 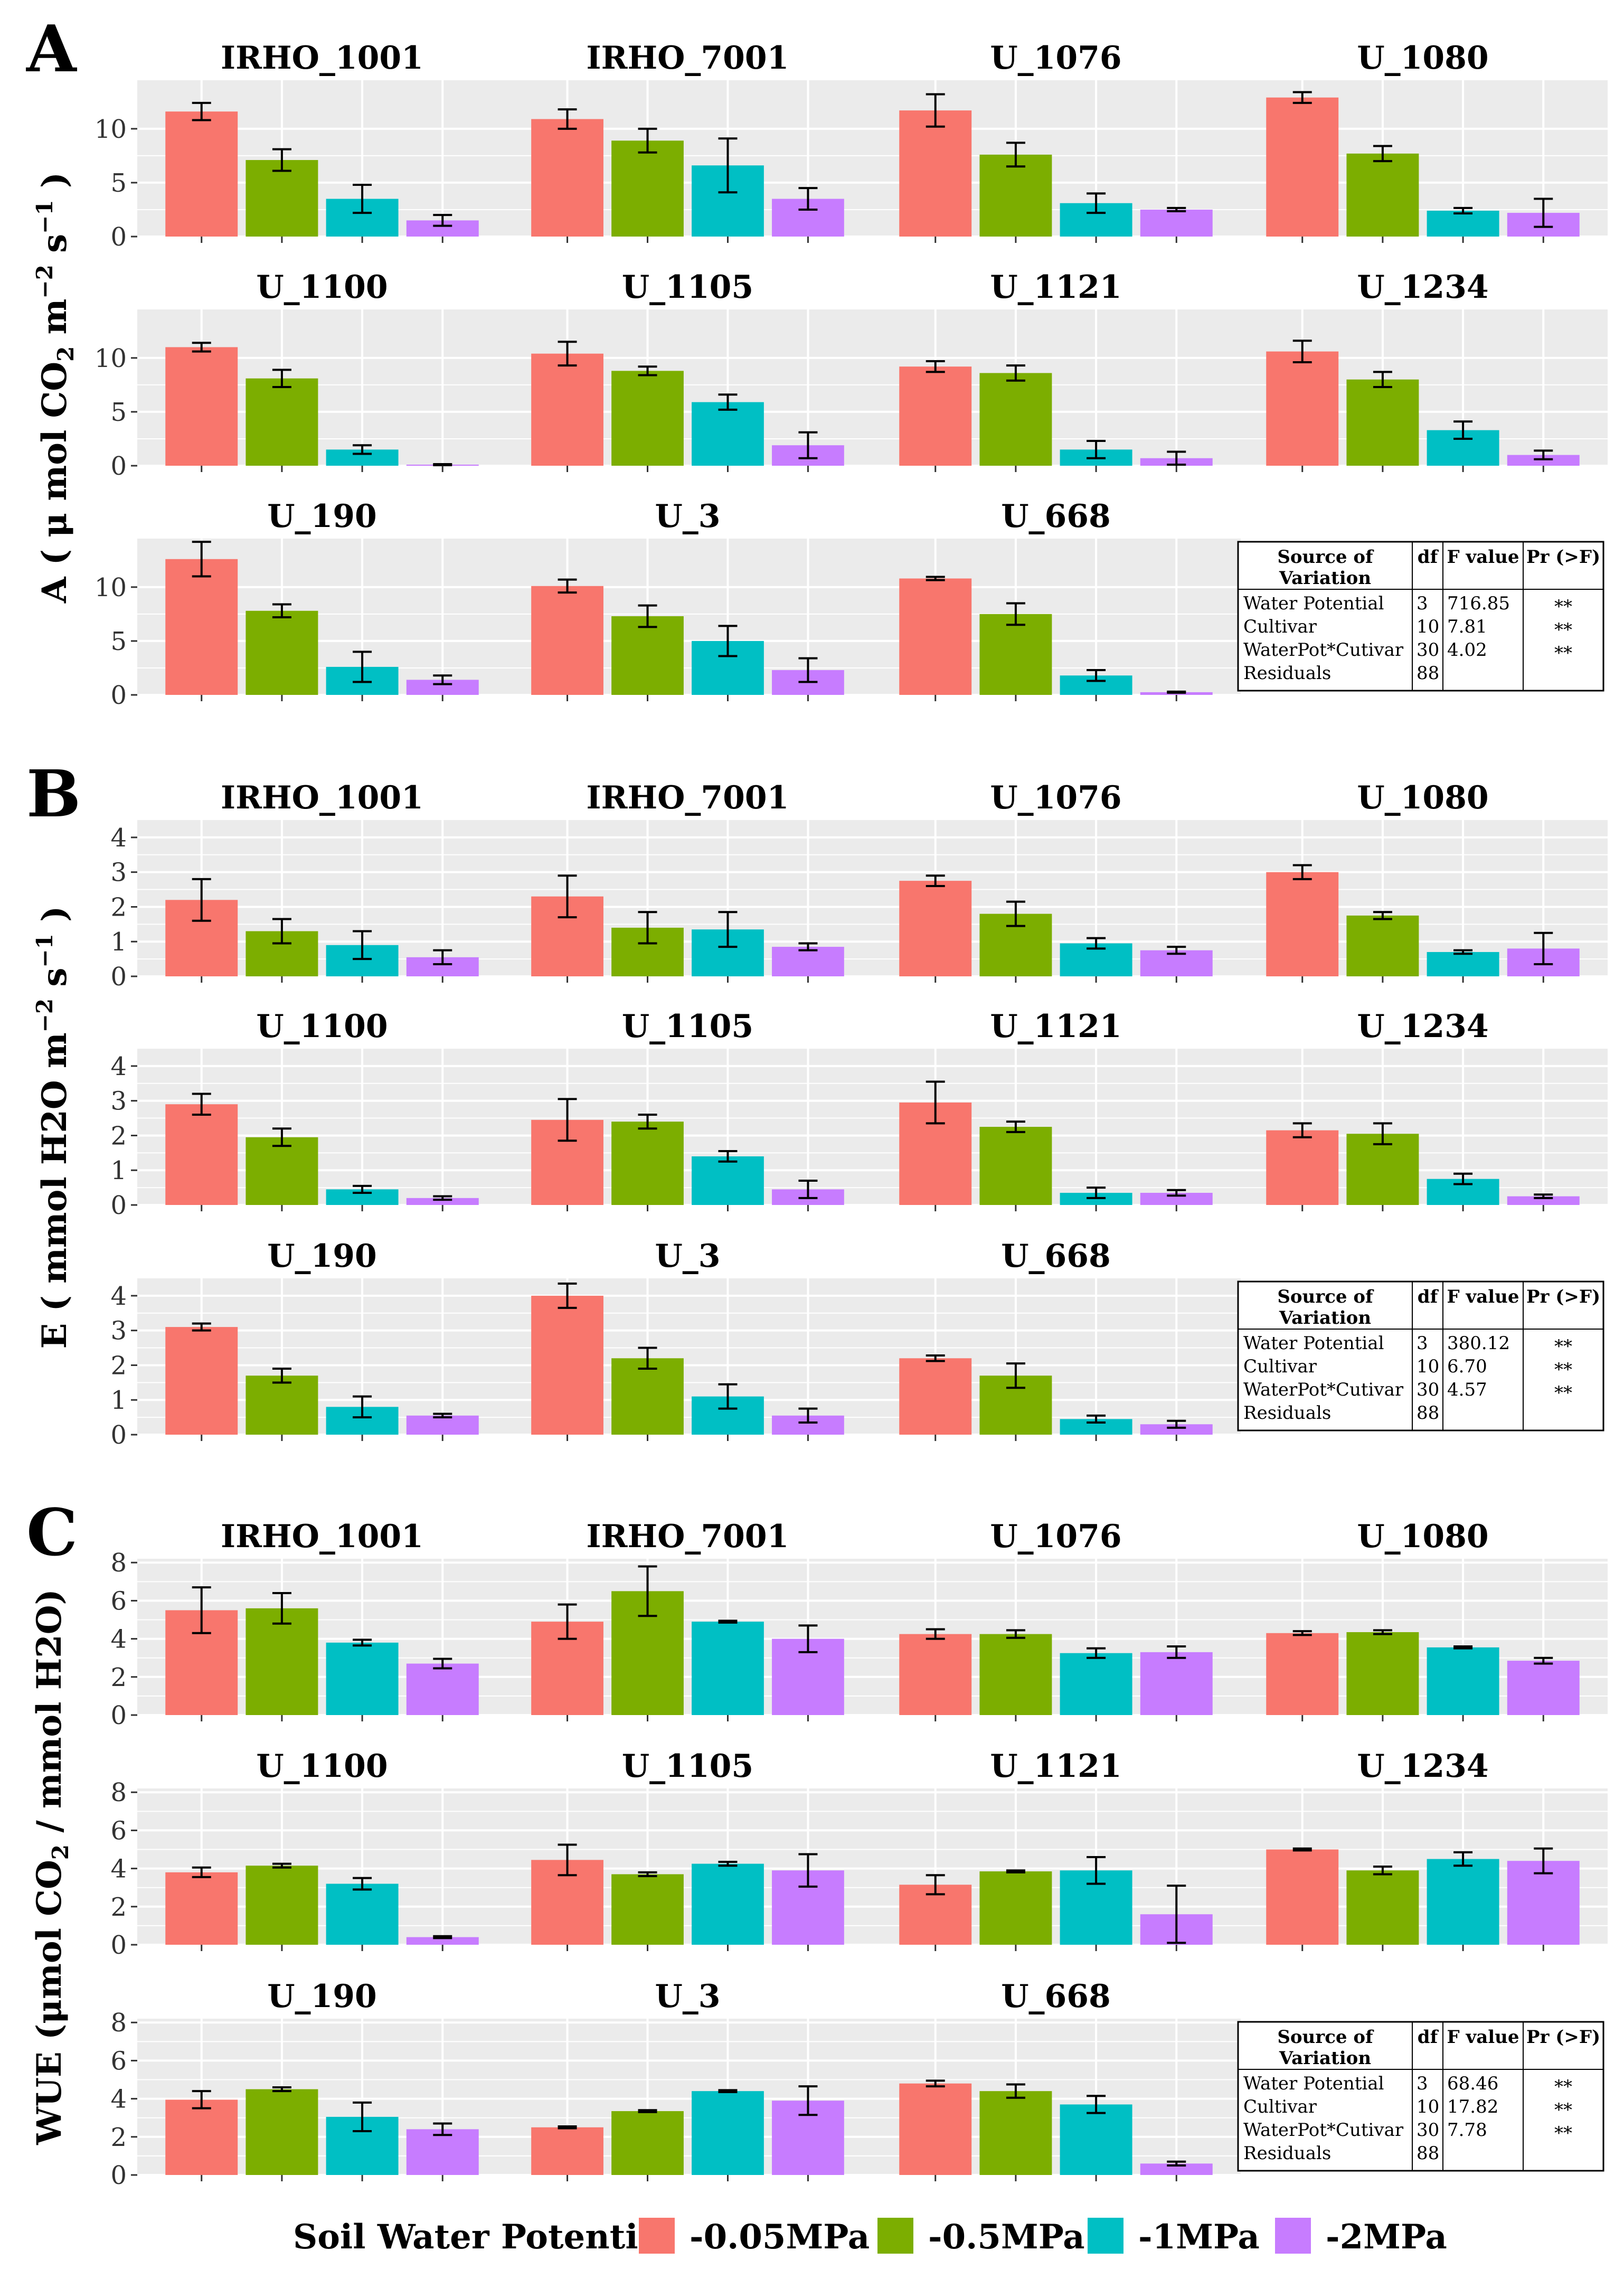 What do you see at coordinates (52, 49) in the screenshot?
I see `panel-label: A` at bounding box center [52, 49].